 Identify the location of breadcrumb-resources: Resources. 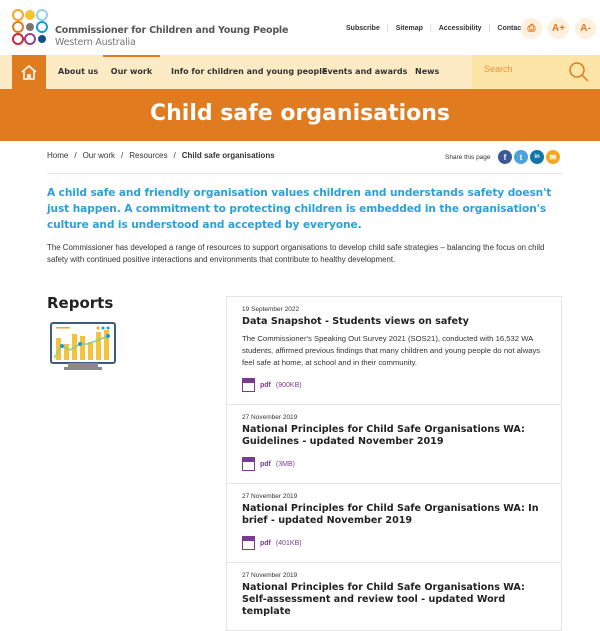
(148, 155).